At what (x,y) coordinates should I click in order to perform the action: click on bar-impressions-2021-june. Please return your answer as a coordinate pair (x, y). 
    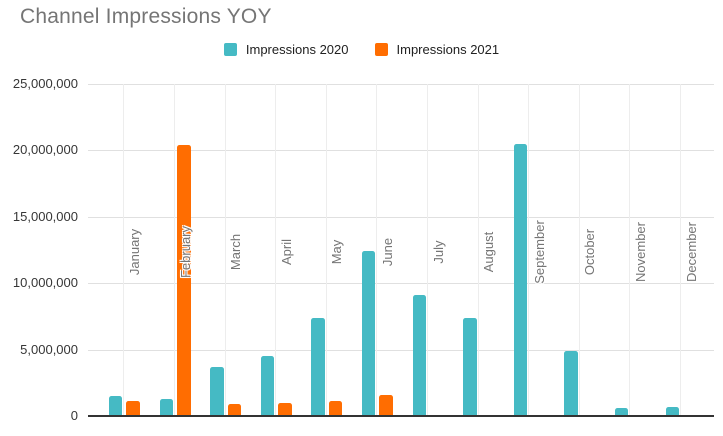
    Looking at the image, I should click on (386, 405).